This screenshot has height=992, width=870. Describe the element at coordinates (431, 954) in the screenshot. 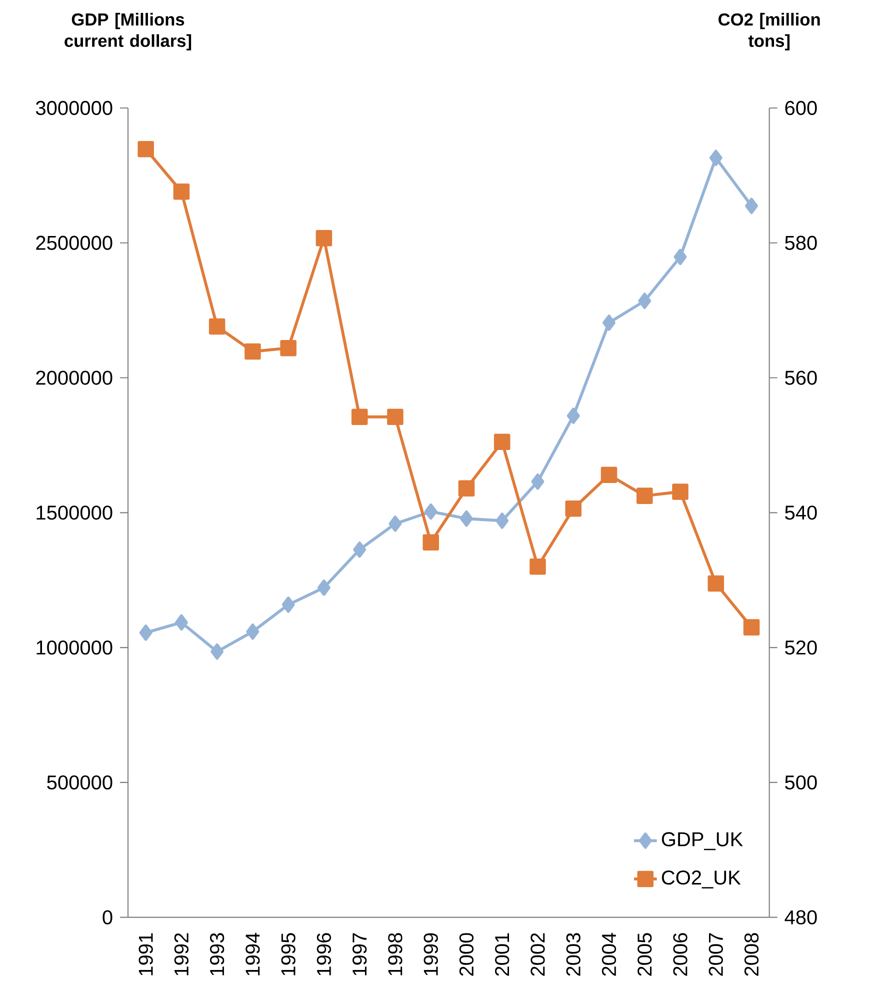

I see `x-tick-label: 1999` at that location.